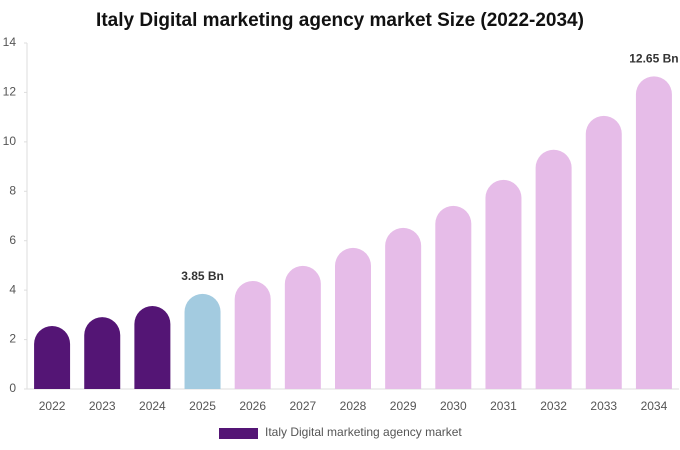 This screenshot has height=450, width=680. What do you see at coordinates (12, 289) in the screenshot?
I see `y-tick-label: 4` at bounding box center [12, 289].